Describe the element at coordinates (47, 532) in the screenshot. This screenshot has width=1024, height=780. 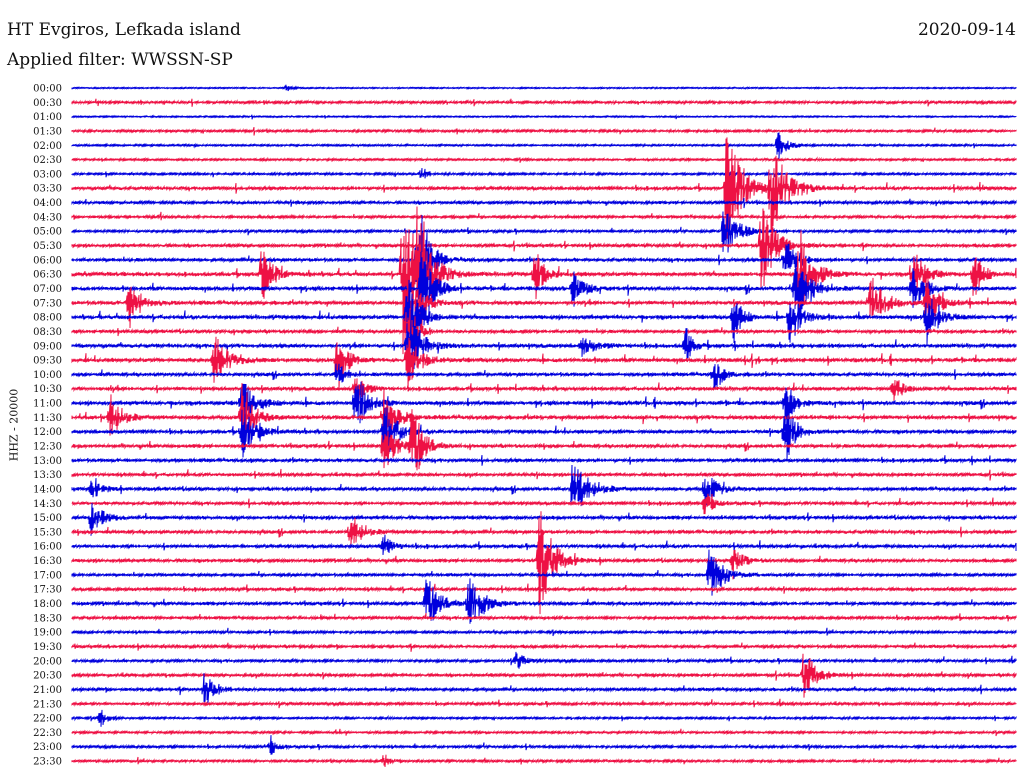
I see `row-time-label: 15:30` at that location.